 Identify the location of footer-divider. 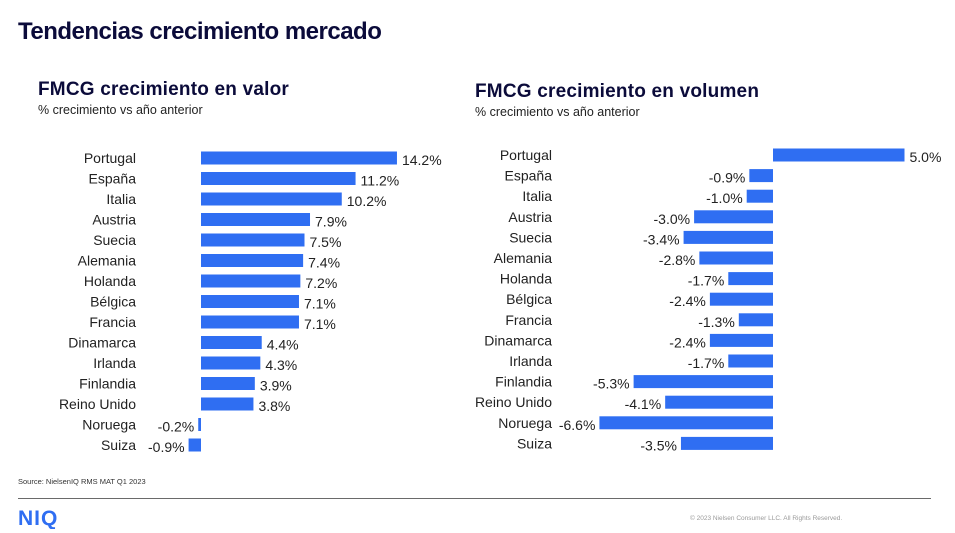
(474, 498).